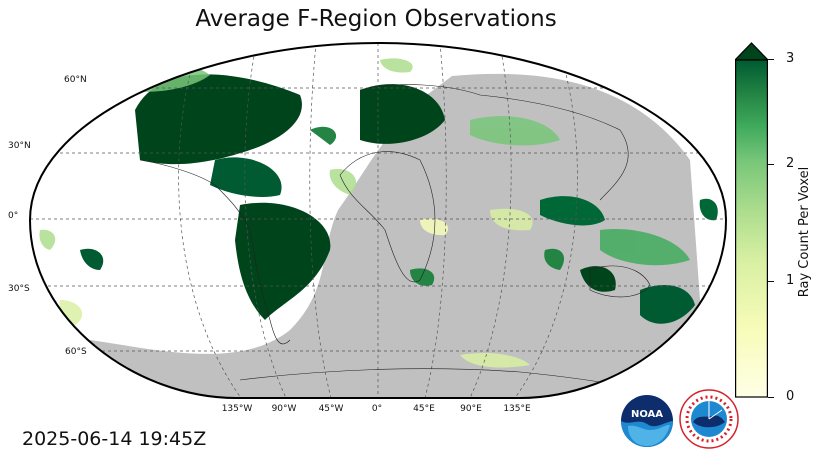 Image resolution: width=820 pixels, height=461 pixels. Describe the element at coordinates (331, 409) in the screenshot. I see `lon-label-45w: 45°W` at that location.